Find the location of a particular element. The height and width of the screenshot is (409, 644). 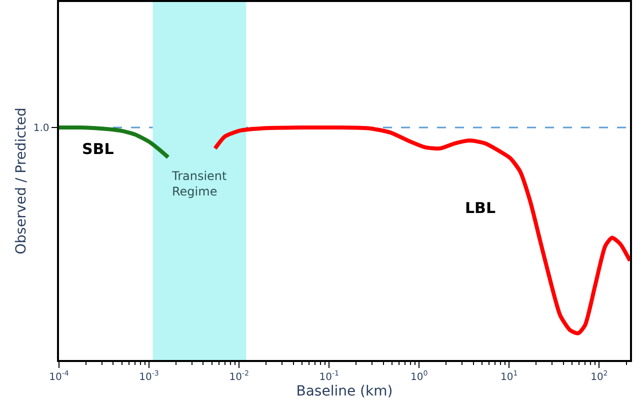

y-axis-title: Observed / Predicted is located at coordinates (21, 181).